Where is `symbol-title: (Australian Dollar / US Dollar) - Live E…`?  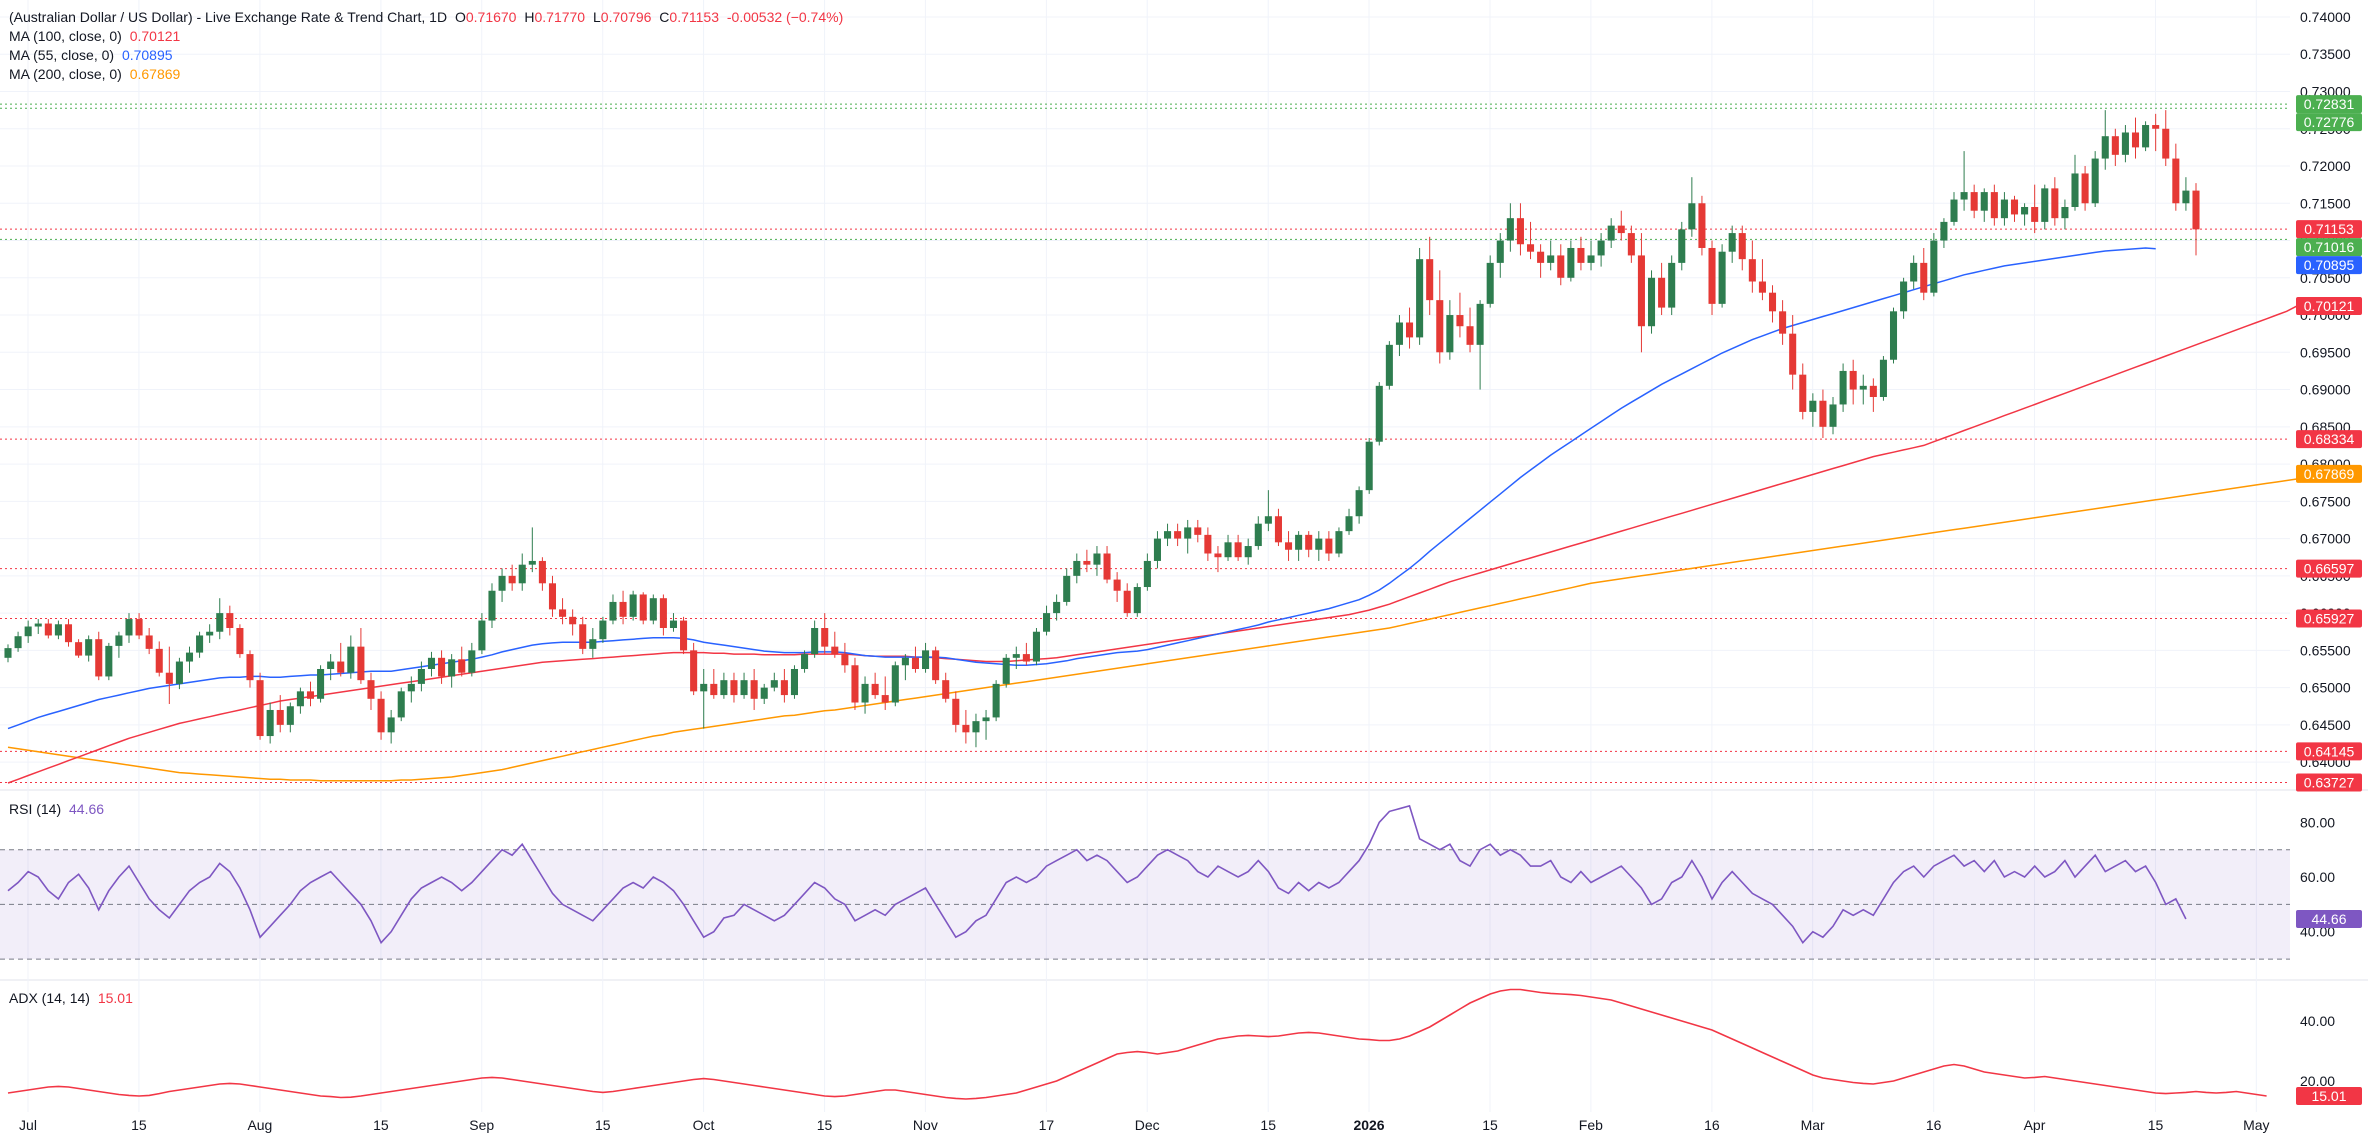
symbol-title: (Australian Dollar / US Dollar) - Live E… is located at coordinates (228, 17).